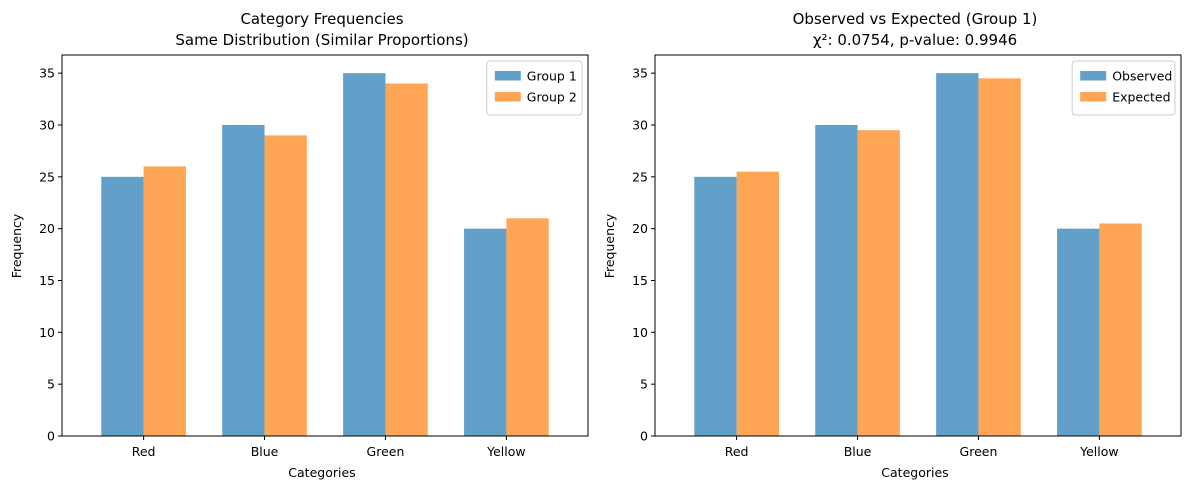 The image size is (1189, 489). Describe the element at coordinates (364, 255) in the screenshot. I see `bar-group-1-green` at that location.